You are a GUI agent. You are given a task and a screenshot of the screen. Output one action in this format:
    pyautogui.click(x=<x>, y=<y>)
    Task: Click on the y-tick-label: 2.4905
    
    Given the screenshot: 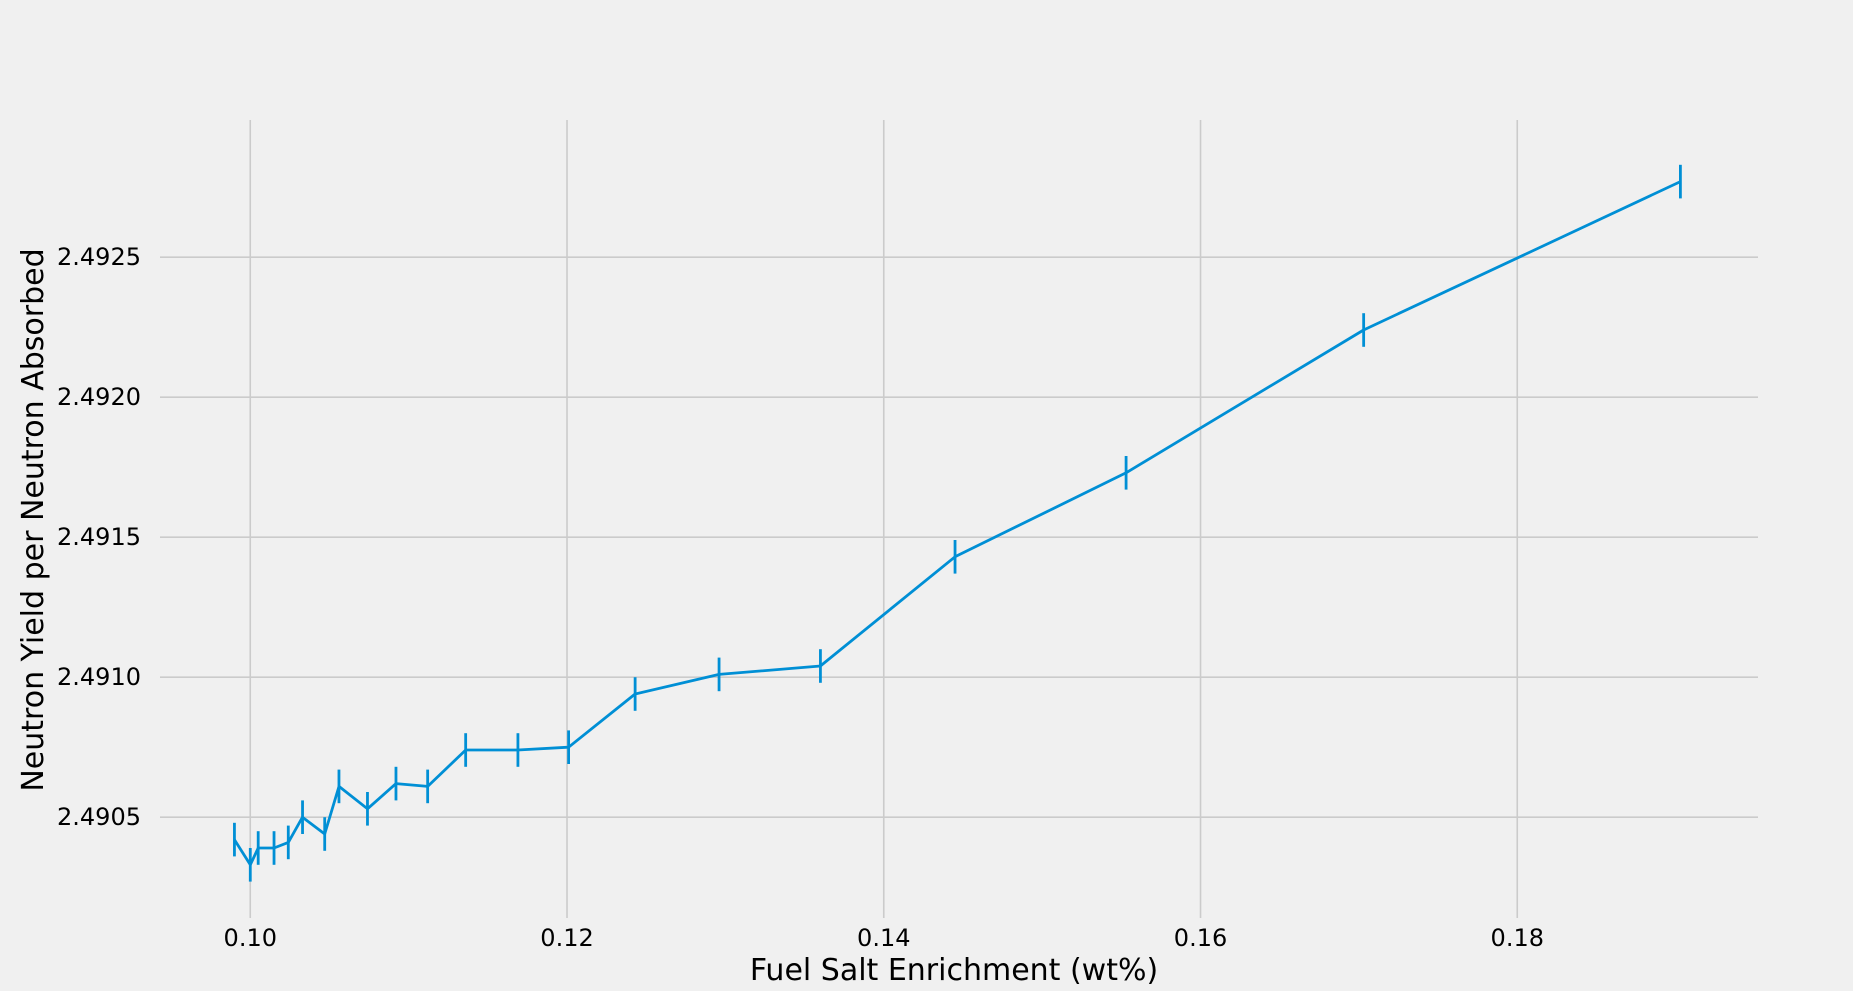 What is the action you would take?
    pyautogui.click(x=99, y=817)
    